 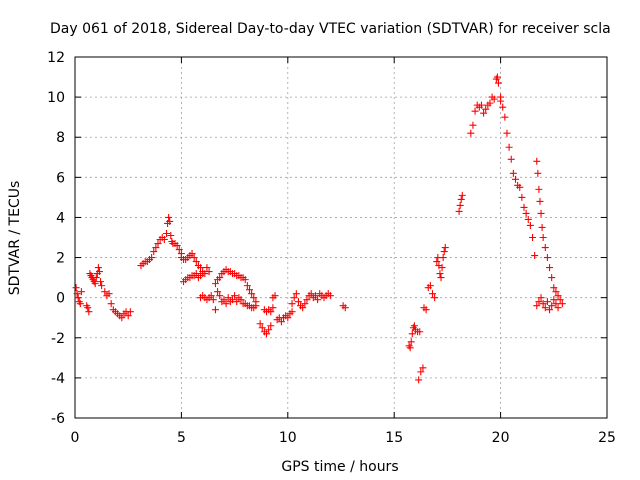 I want to click on series-seg2, so click(x=94, y=290).